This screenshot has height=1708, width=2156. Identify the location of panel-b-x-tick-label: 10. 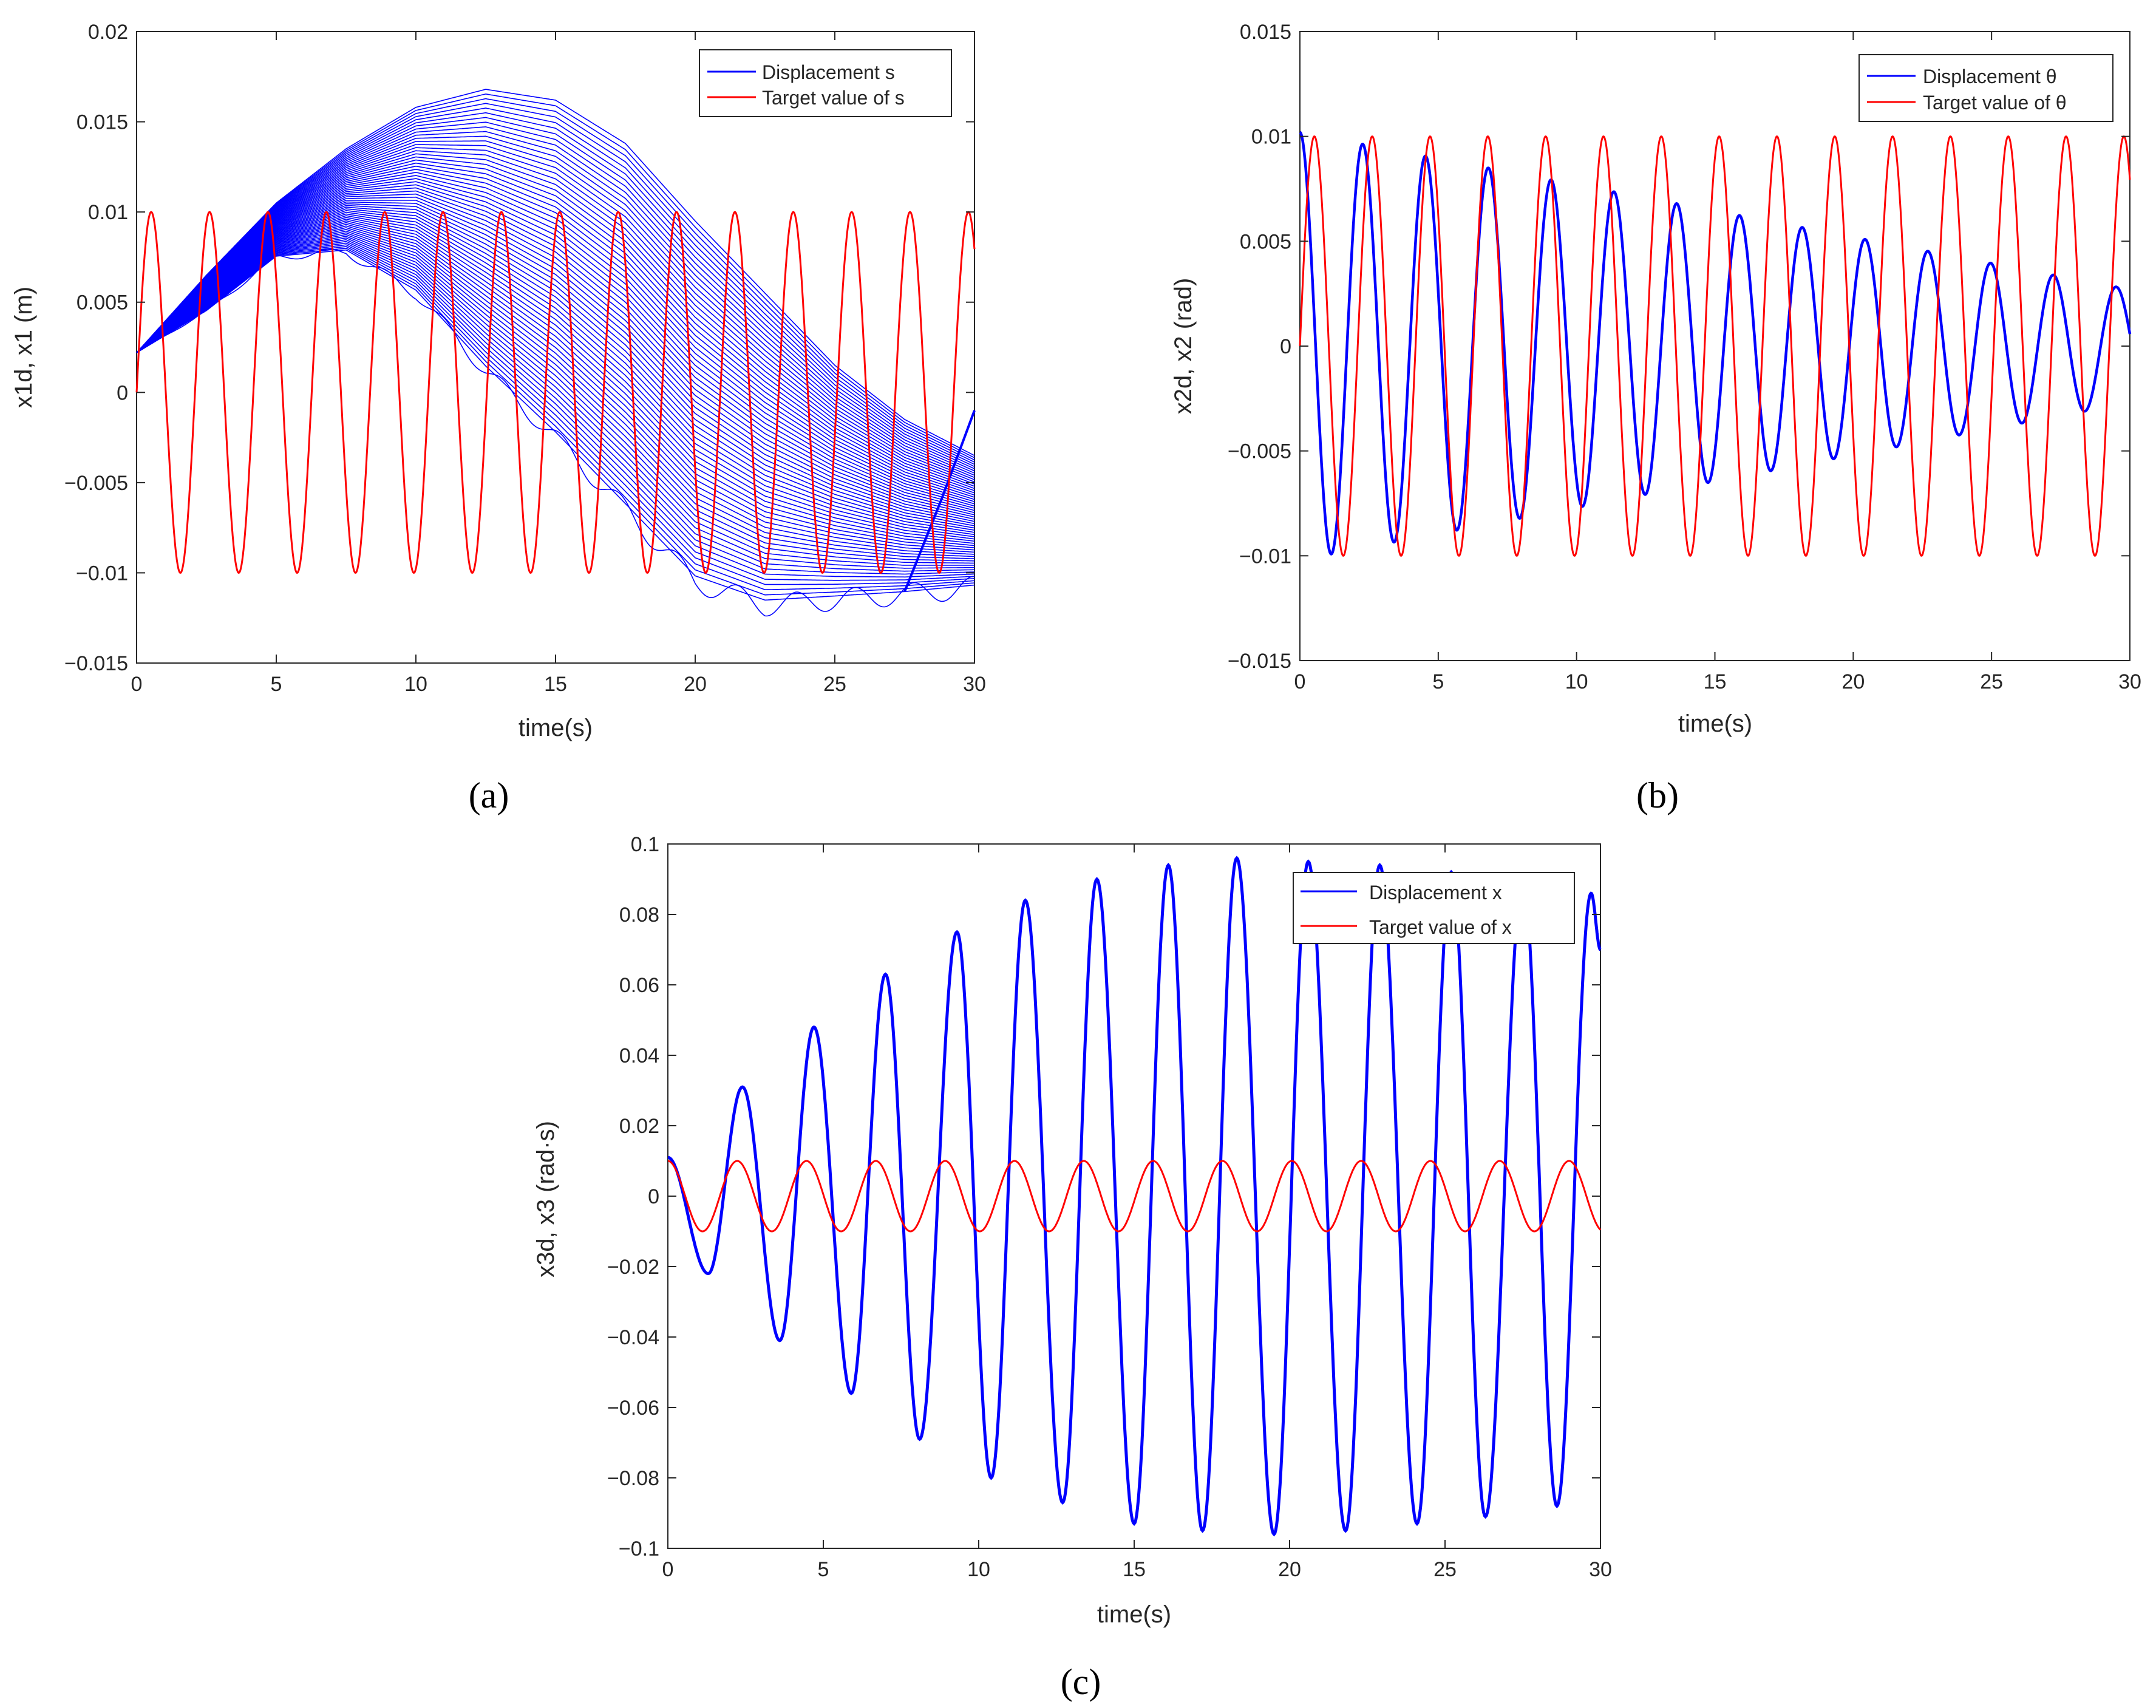
(1576, 682).